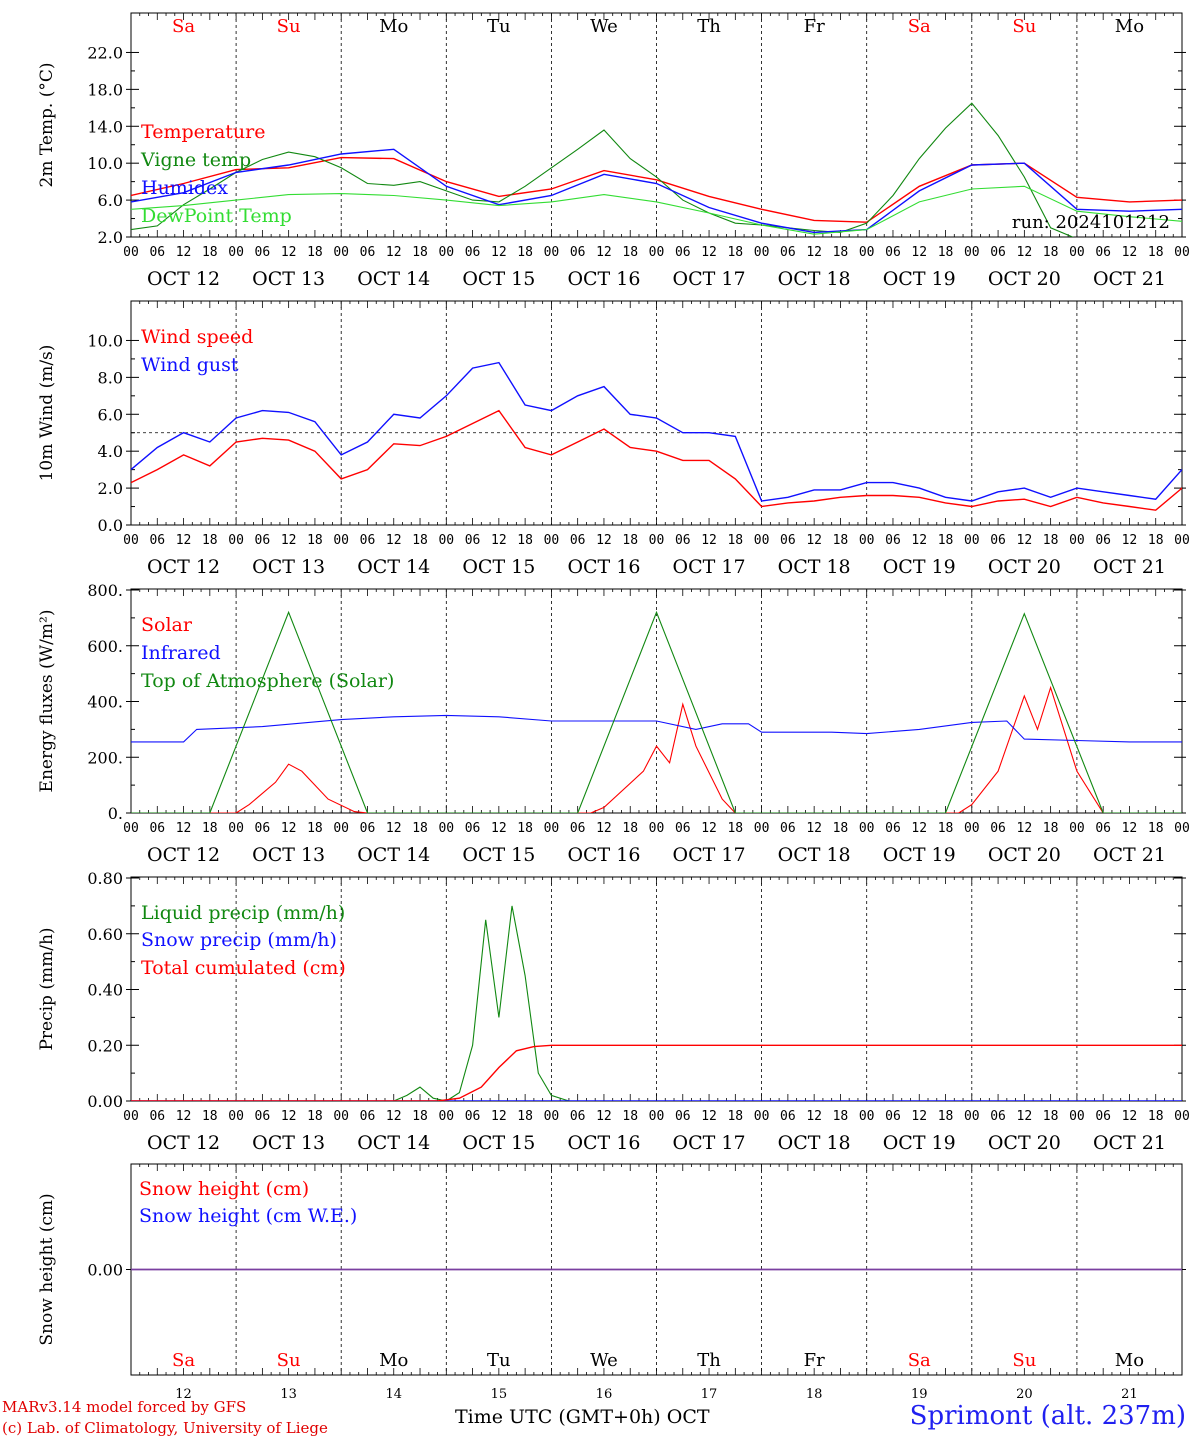 The width and height of the screenshot is (1194, 1440). I want to click on month-label: OCT, so click(688, 1417).